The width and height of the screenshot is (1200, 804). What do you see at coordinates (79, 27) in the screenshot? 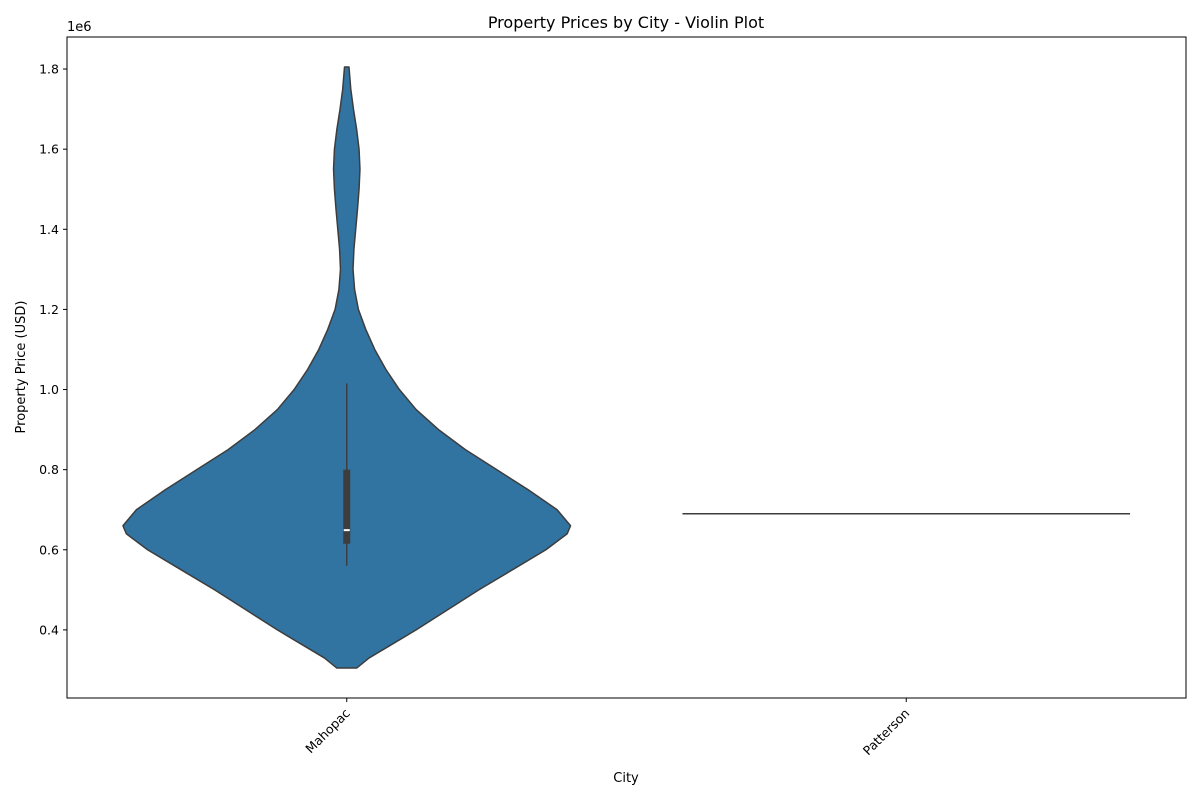
I see `y-axis-offset-label: 1e6` at bounding box center [79, 27].